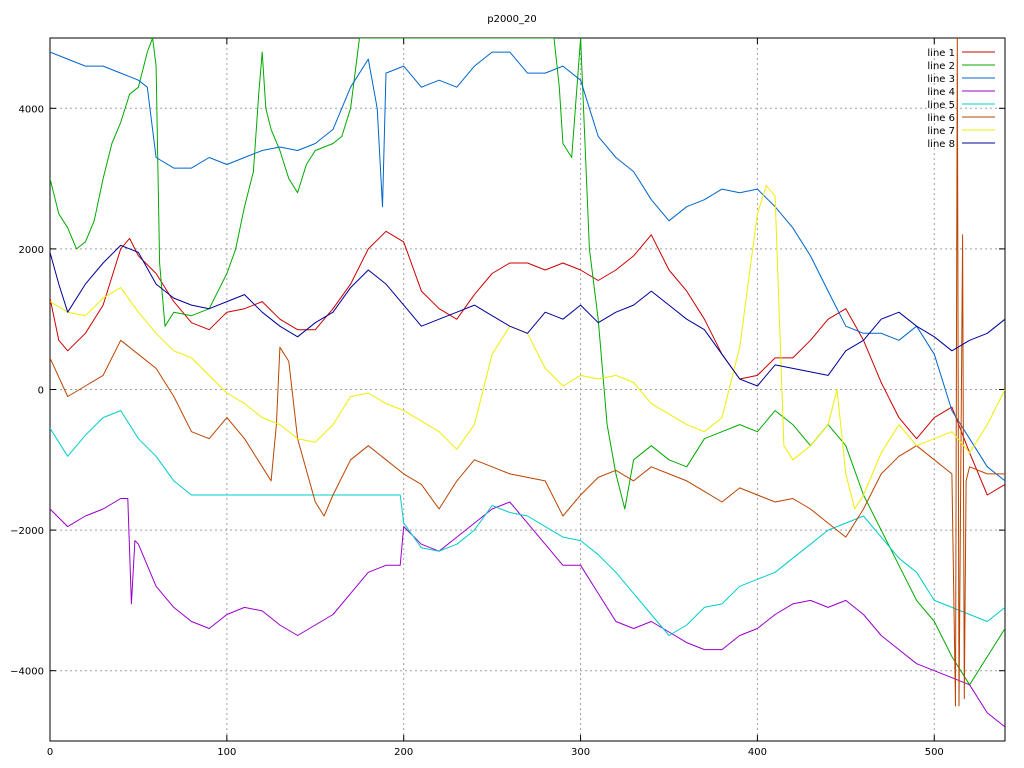  I want to click on y-tick-label: 4000, so click(31, 109).